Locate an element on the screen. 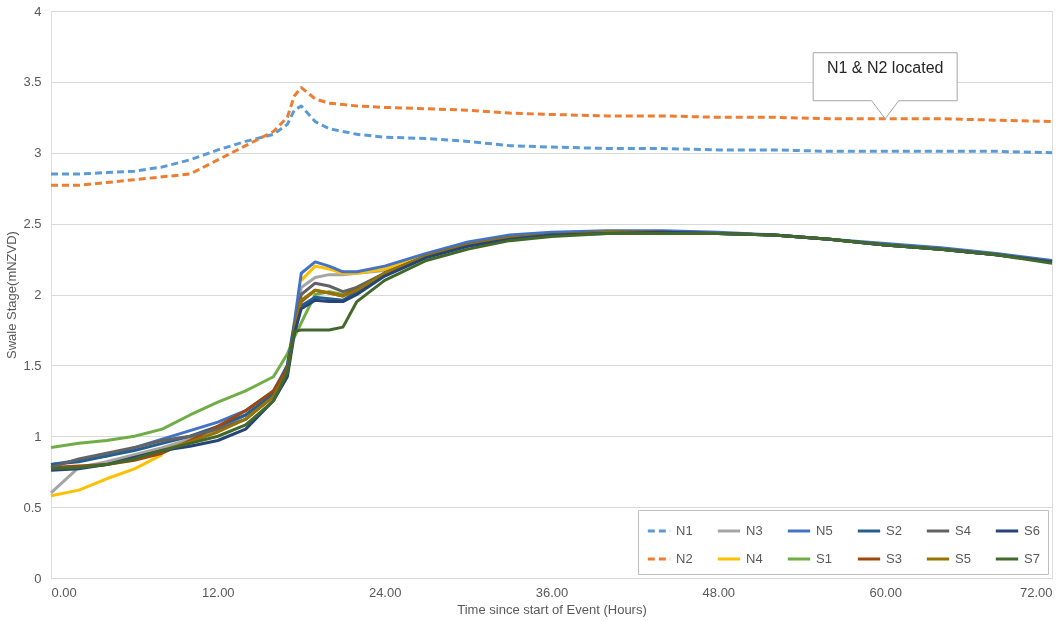 The width and height of the screenshot is (1059, 621). y-tick-label: 1.5 is located at coordinates (32, 365).